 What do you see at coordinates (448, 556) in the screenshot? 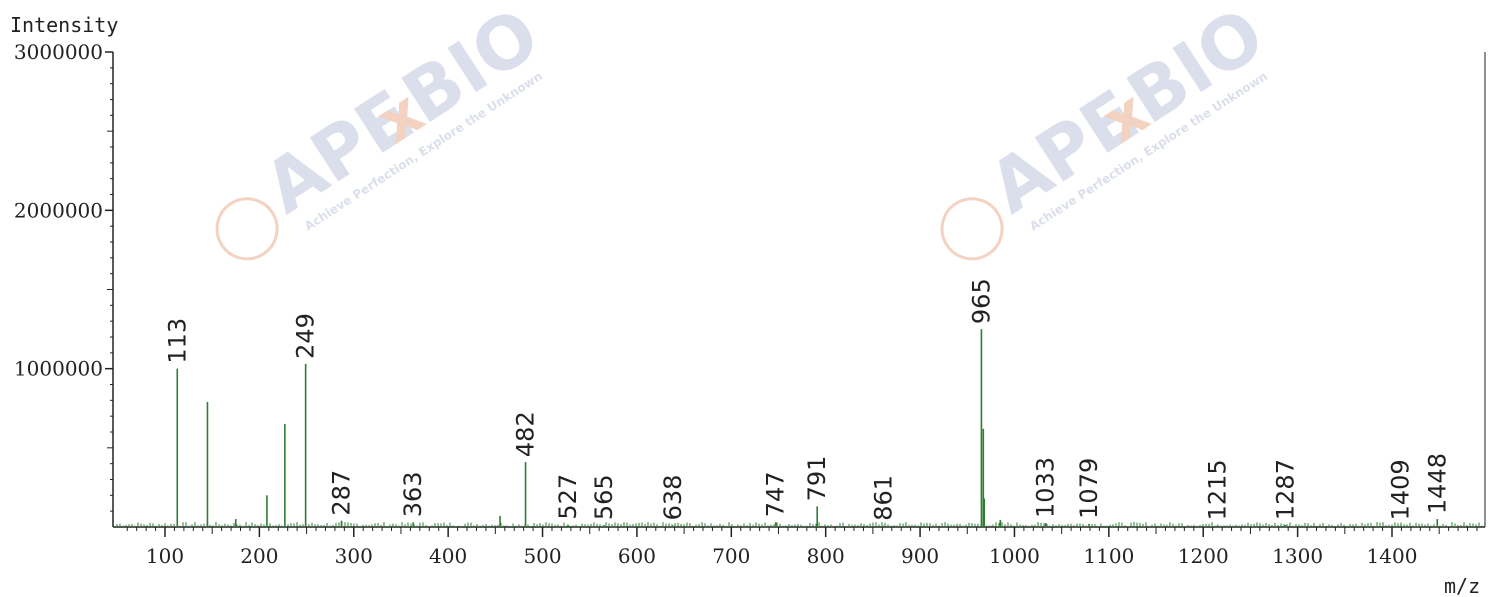
I see `x-tick-label: 400` at bounding box center [448, 556].